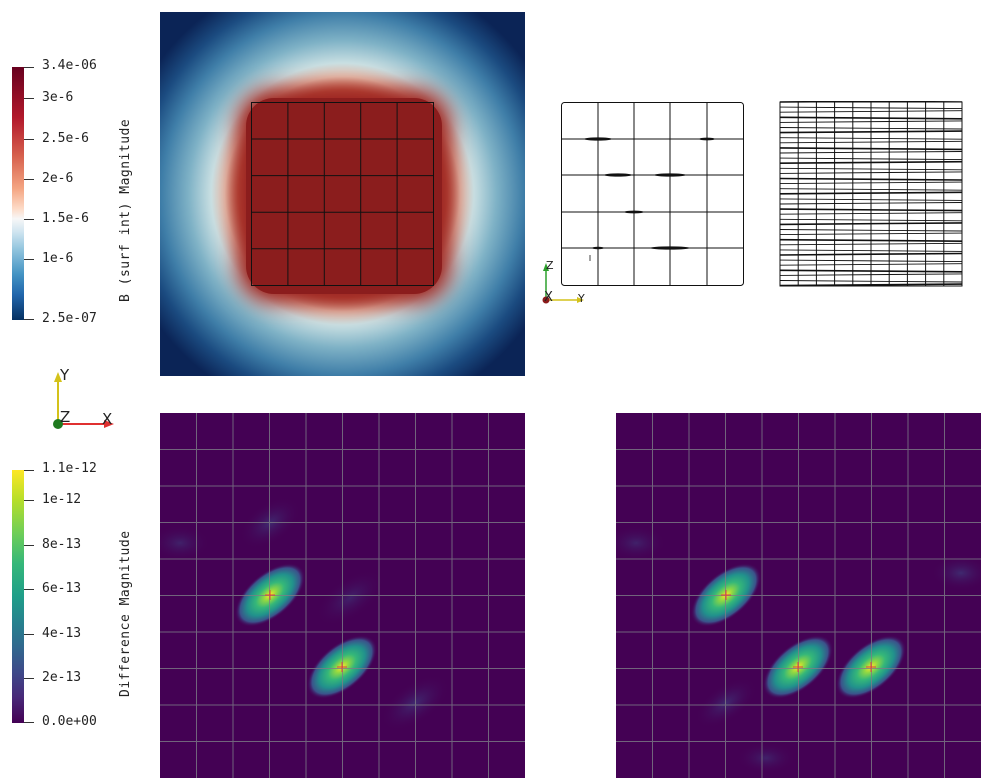 The height and width of the screenshot is (784, 988). What do you see at coordinates (58, 97) in the screenshot?
I see `colorbar-top-tick: 3e-6` at bounding box center [58, 97].